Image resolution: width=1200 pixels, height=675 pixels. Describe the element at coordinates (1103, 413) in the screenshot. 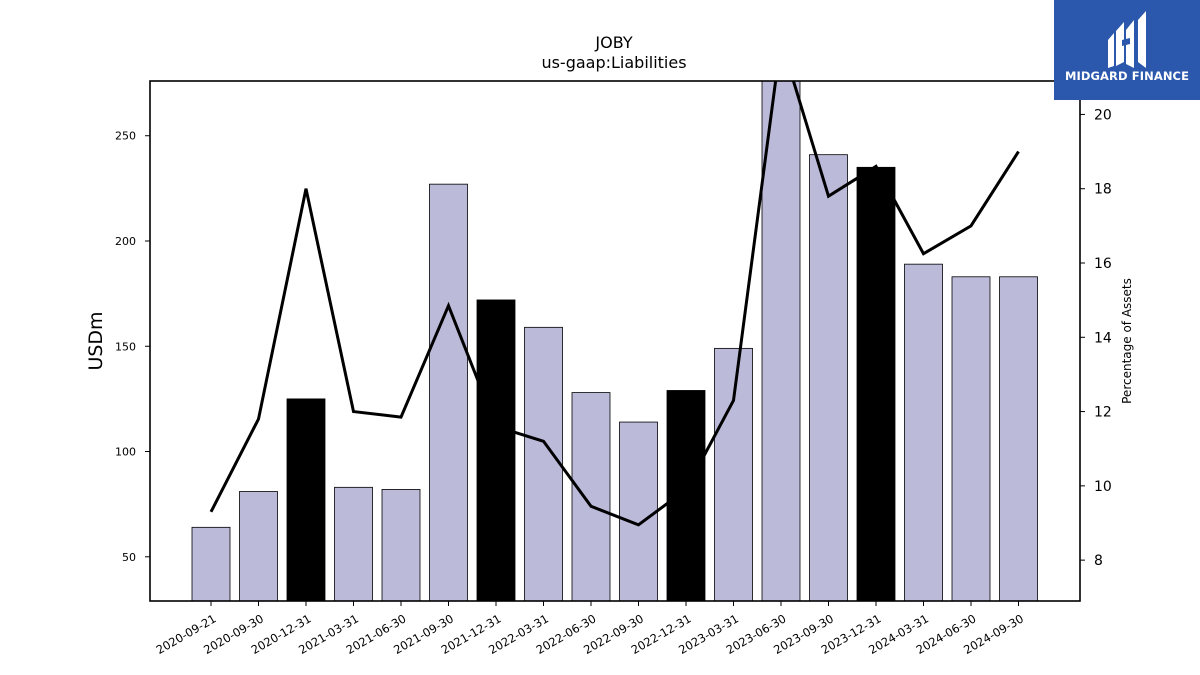

I see `y2-tick-label: 12` at that location.